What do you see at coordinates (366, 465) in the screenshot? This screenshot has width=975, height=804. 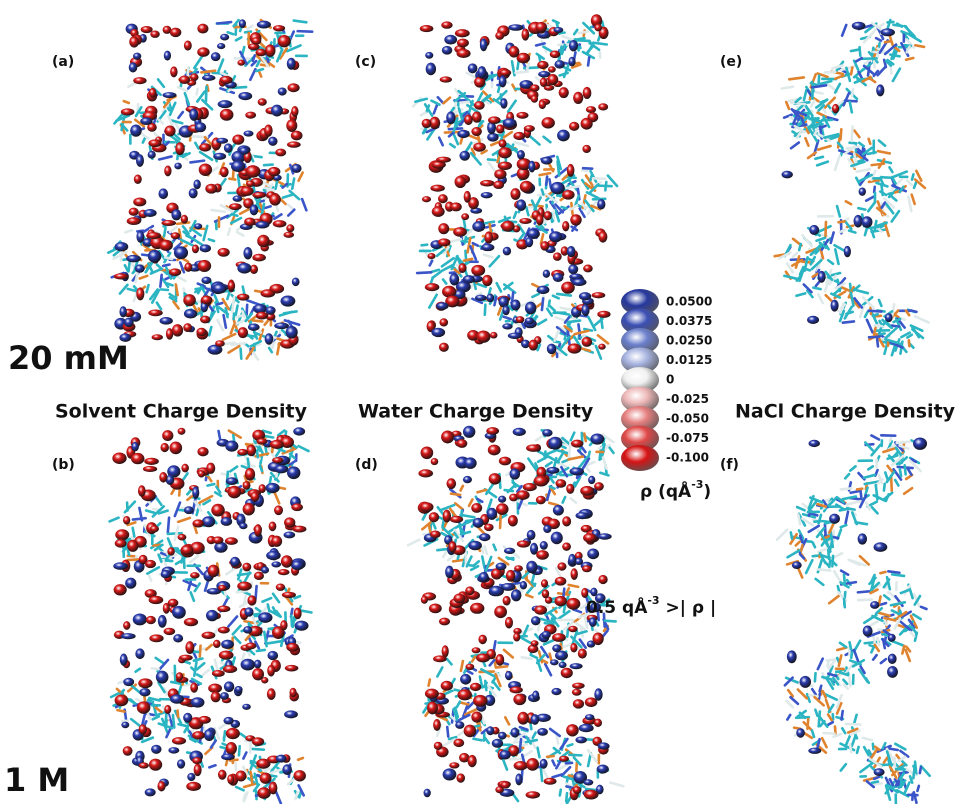 I see `panel-label: (d)` at bounding box center [366, 465].